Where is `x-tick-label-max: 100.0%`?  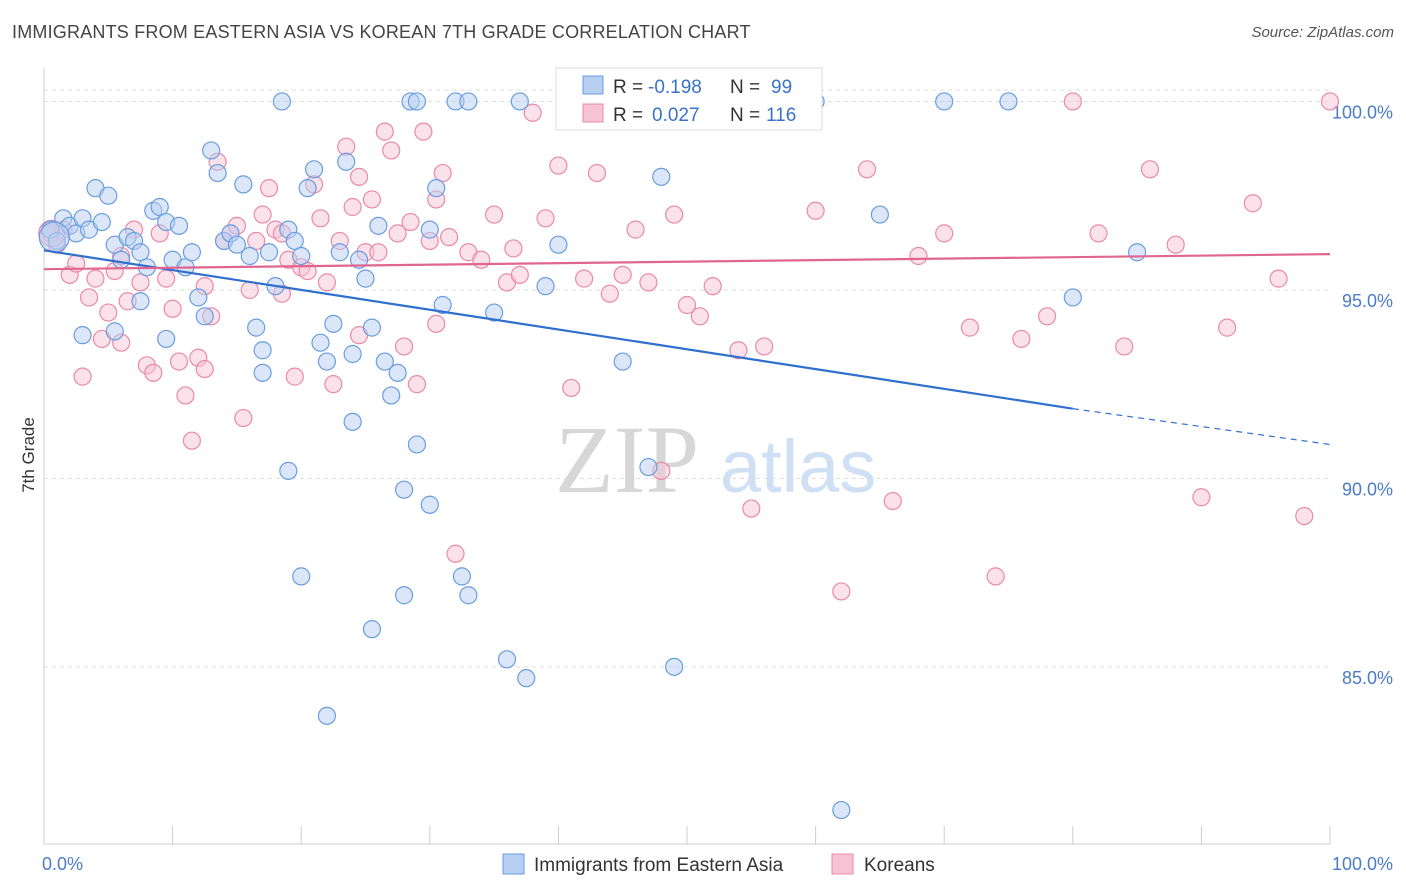
x-tick-label-max: 100.0% is located at coordinates (1362, 864).